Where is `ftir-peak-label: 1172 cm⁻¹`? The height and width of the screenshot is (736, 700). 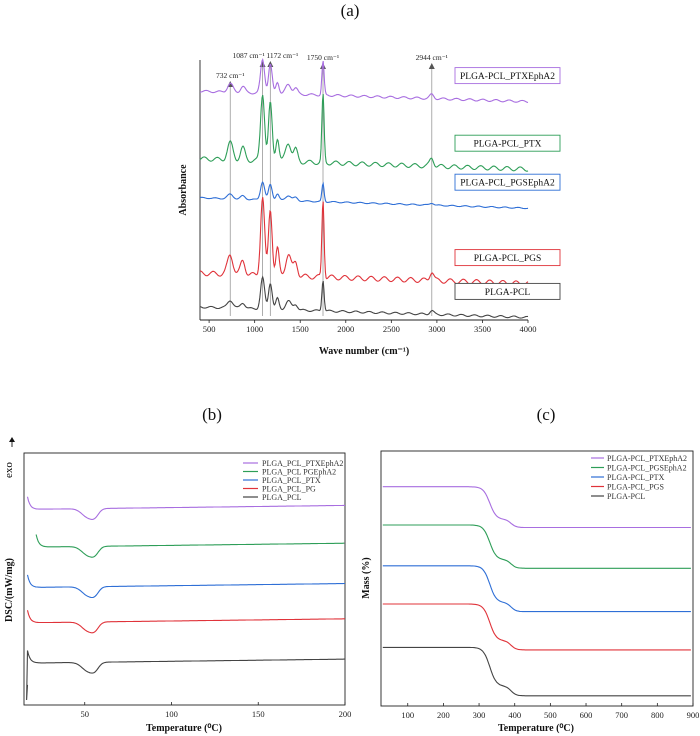
ftir-peak-label: 1172 cm⁻¹ is located at coordinates (282, 55).